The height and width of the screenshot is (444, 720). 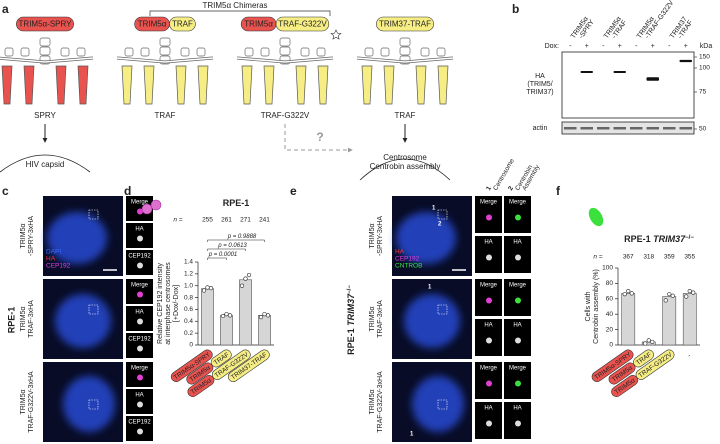 What do you see at coordinates (351, 340) in the screenshot?
I see `cell-line-part: RPE-1` at bounding box center [351, 340].